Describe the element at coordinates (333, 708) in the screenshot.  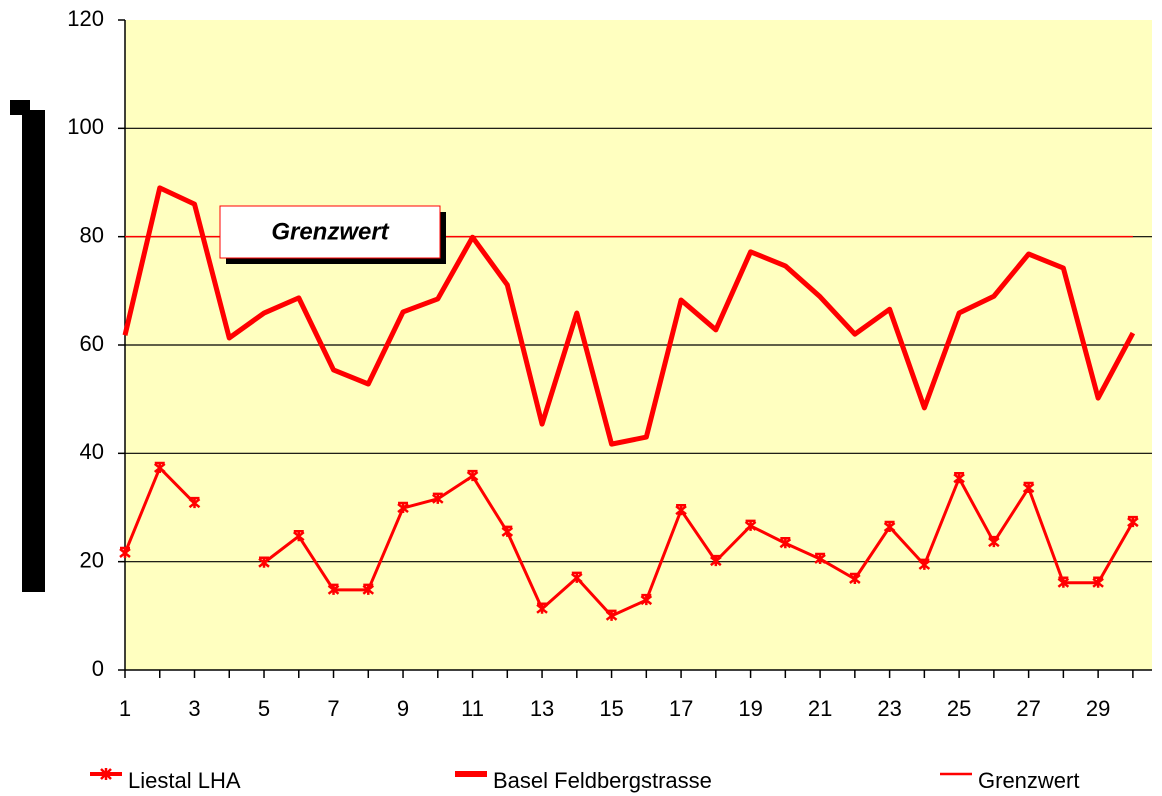
I see `x-tick-label: 7` at that location.